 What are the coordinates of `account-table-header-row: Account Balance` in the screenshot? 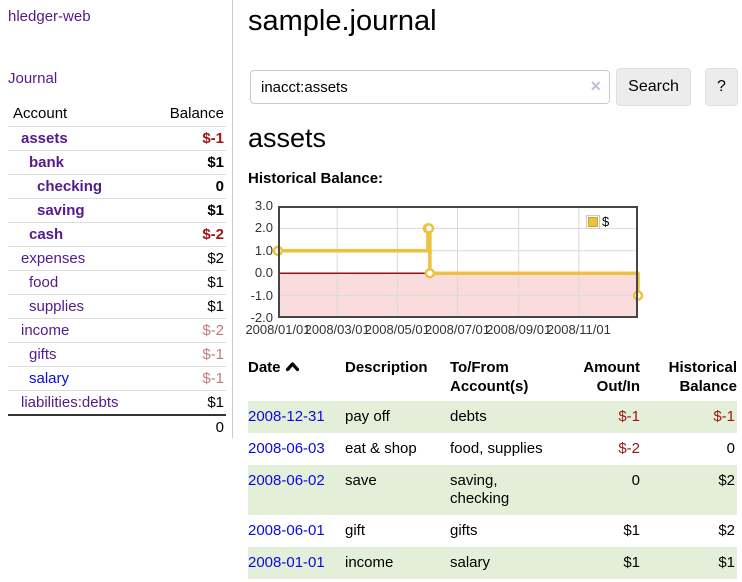 It's located at (117, 114).